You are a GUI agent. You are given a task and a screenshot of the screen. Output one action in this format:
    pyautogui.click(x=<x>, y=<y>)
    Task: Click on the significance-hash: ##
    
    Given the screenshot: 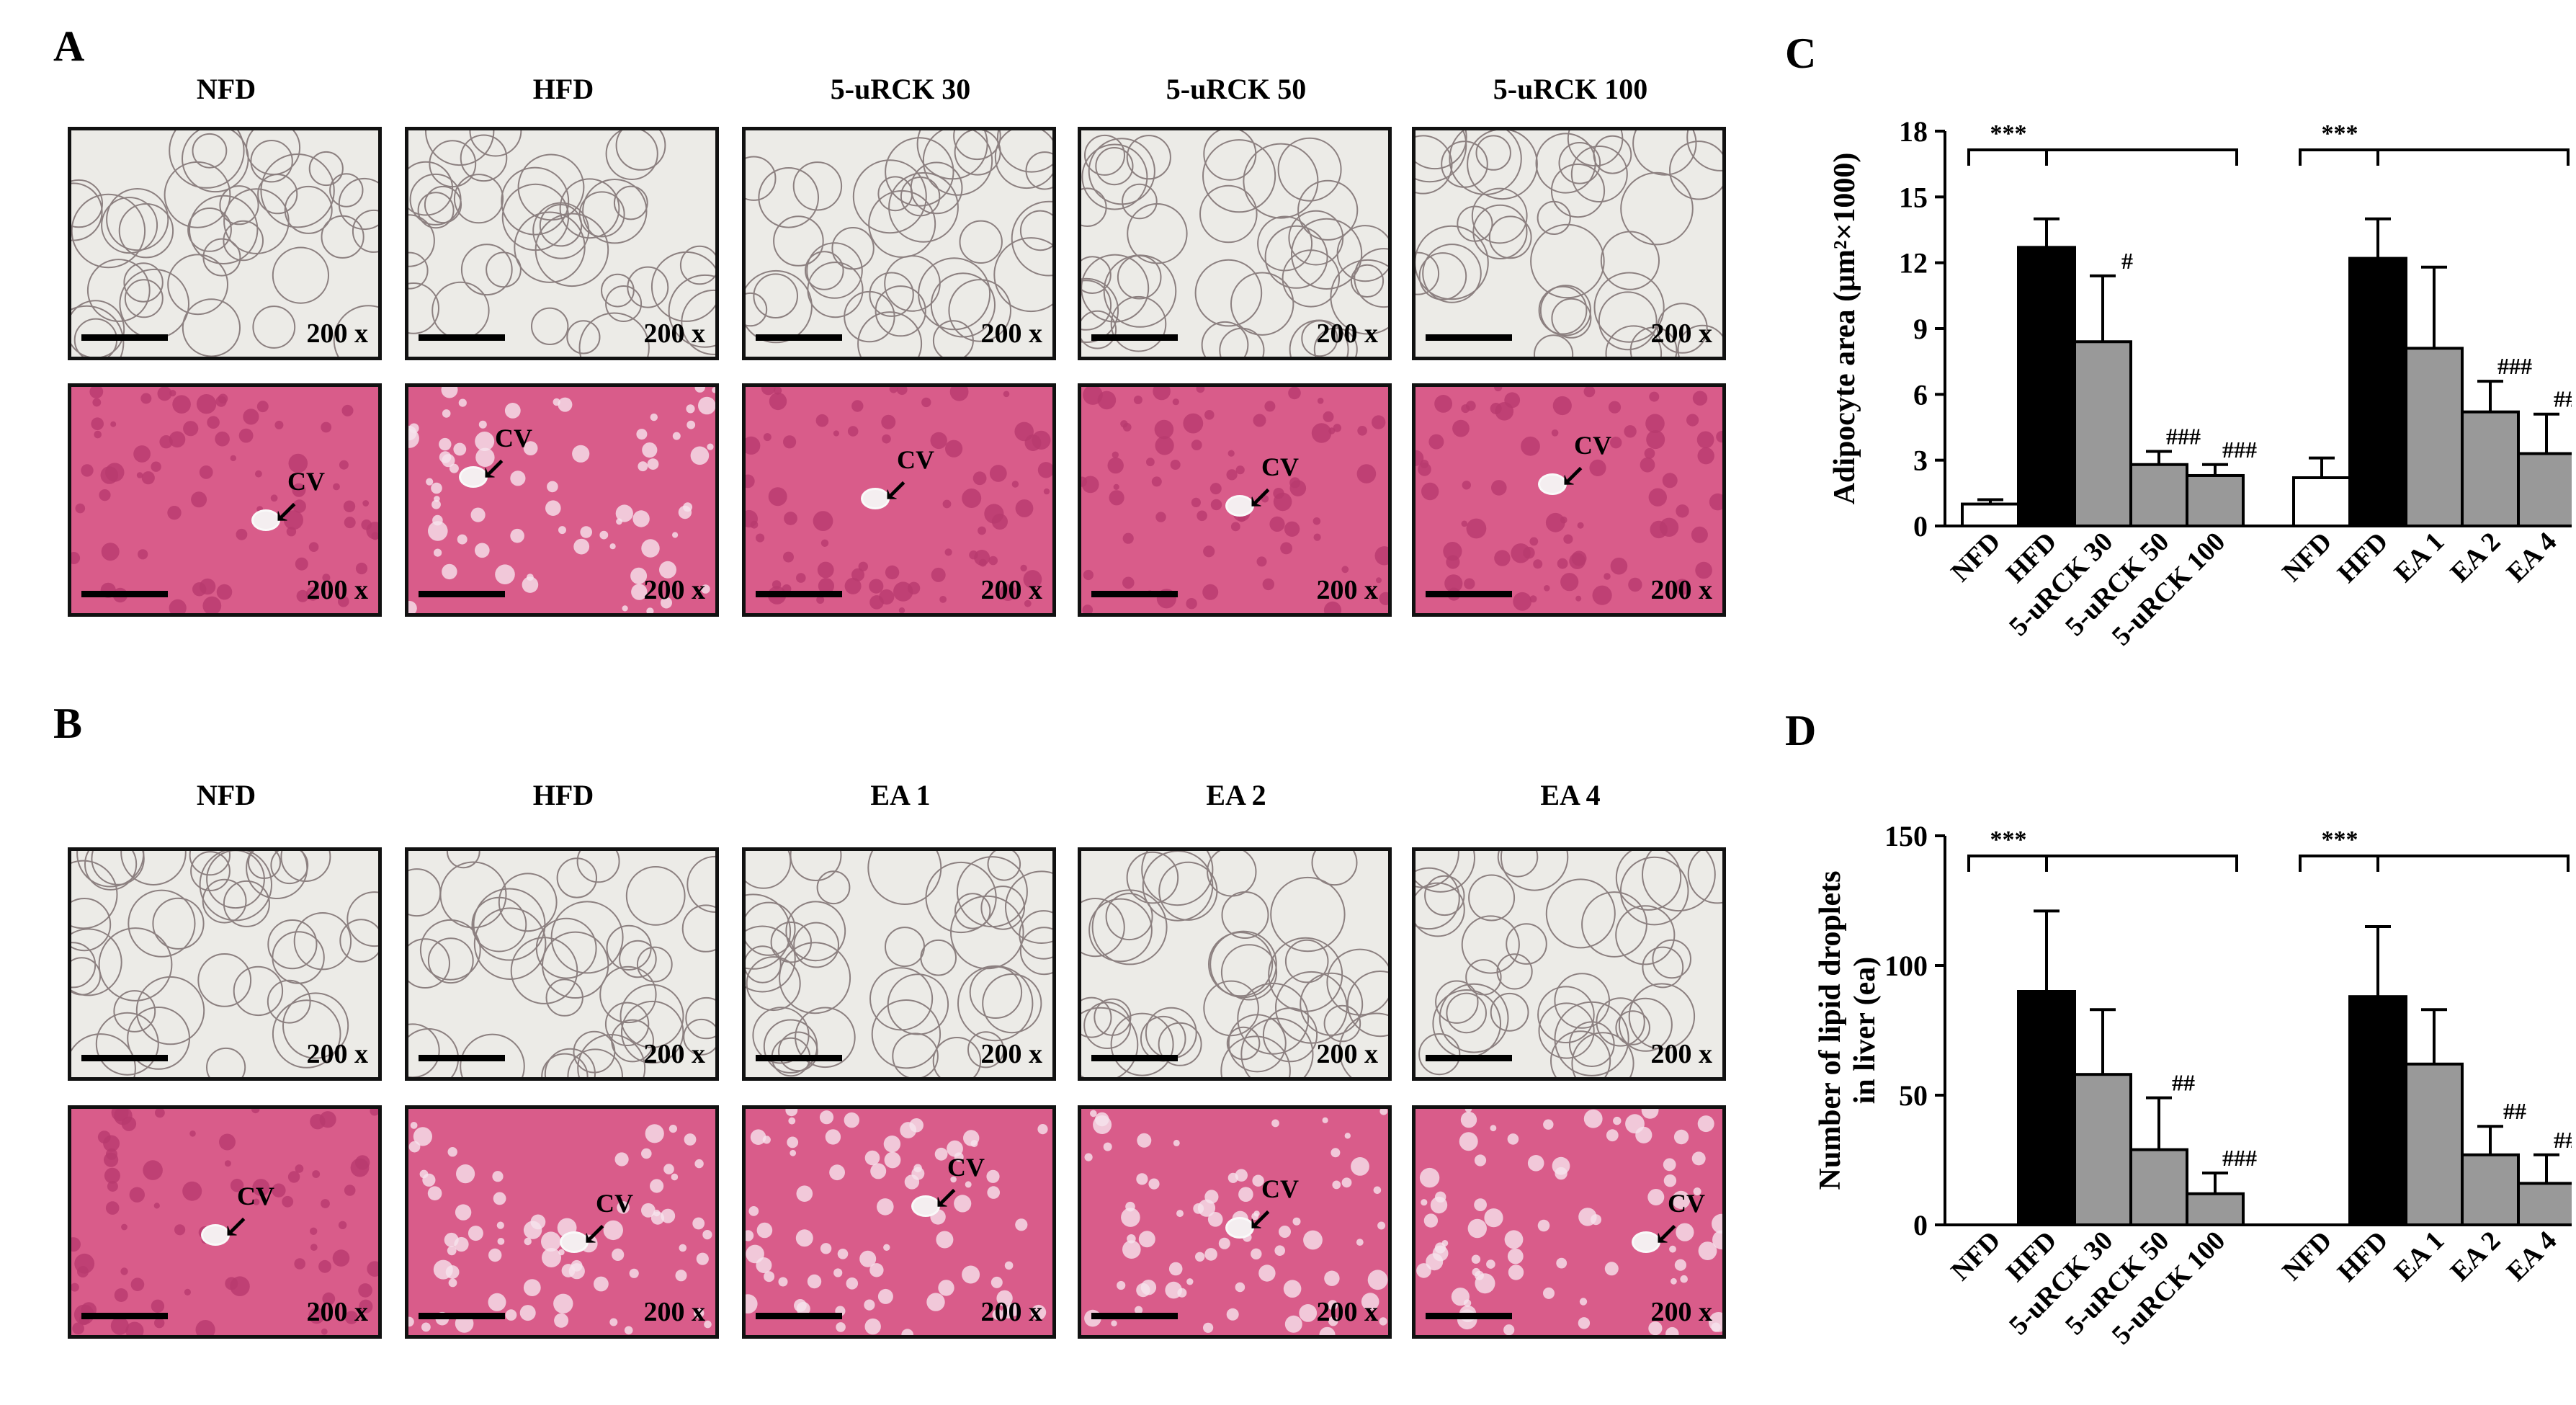 What is the action you would take?
    pyautogui.click(x=2514, y=1111)
    